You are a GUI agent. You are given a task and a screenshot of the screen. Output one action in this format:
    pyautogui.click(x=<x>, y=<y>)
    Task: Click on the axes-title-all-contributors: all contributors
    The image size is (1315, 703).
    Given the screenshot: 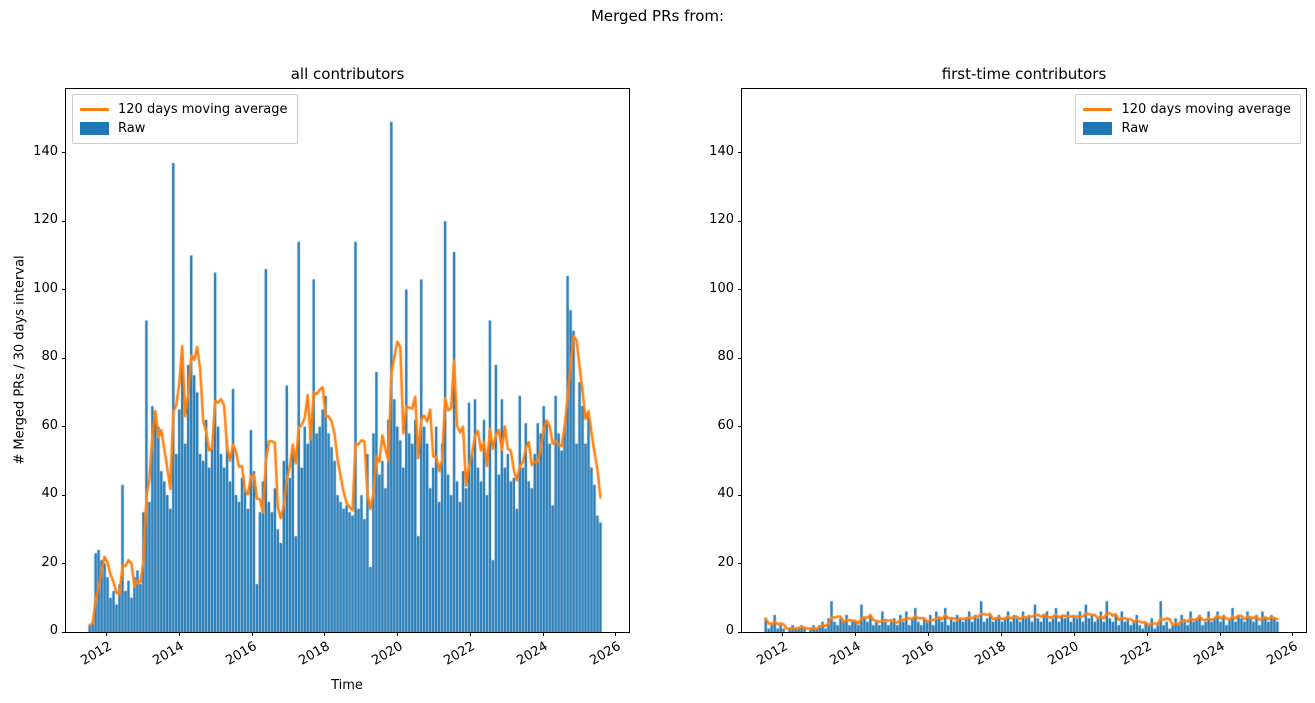 What is the action you would take?
    pyautogui.click(x=347, y=74)
    